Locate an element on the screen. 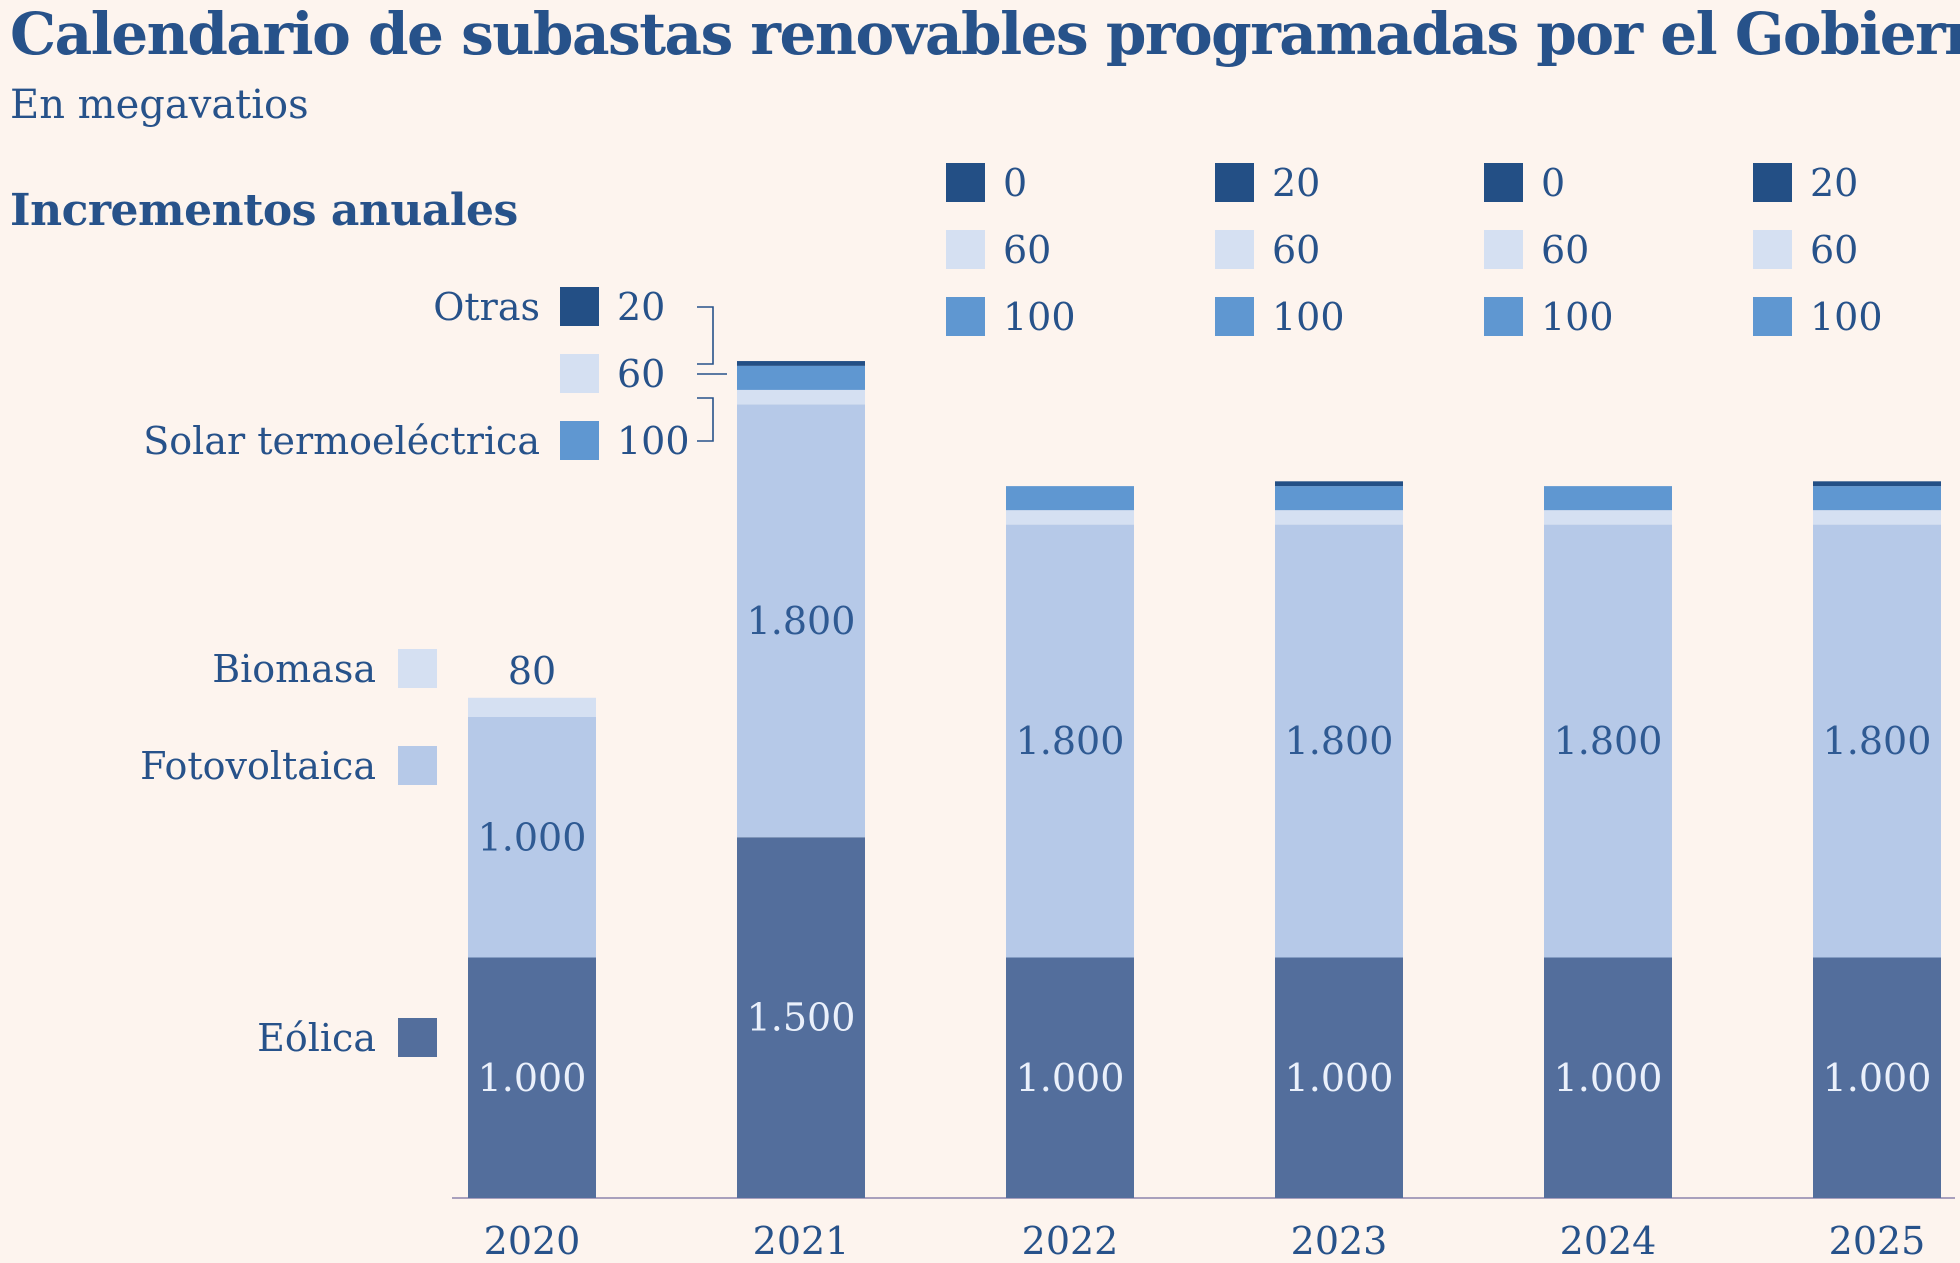  data-label-fotovoltaica-2023: 1.800 is located at coordinates (1339, 741).